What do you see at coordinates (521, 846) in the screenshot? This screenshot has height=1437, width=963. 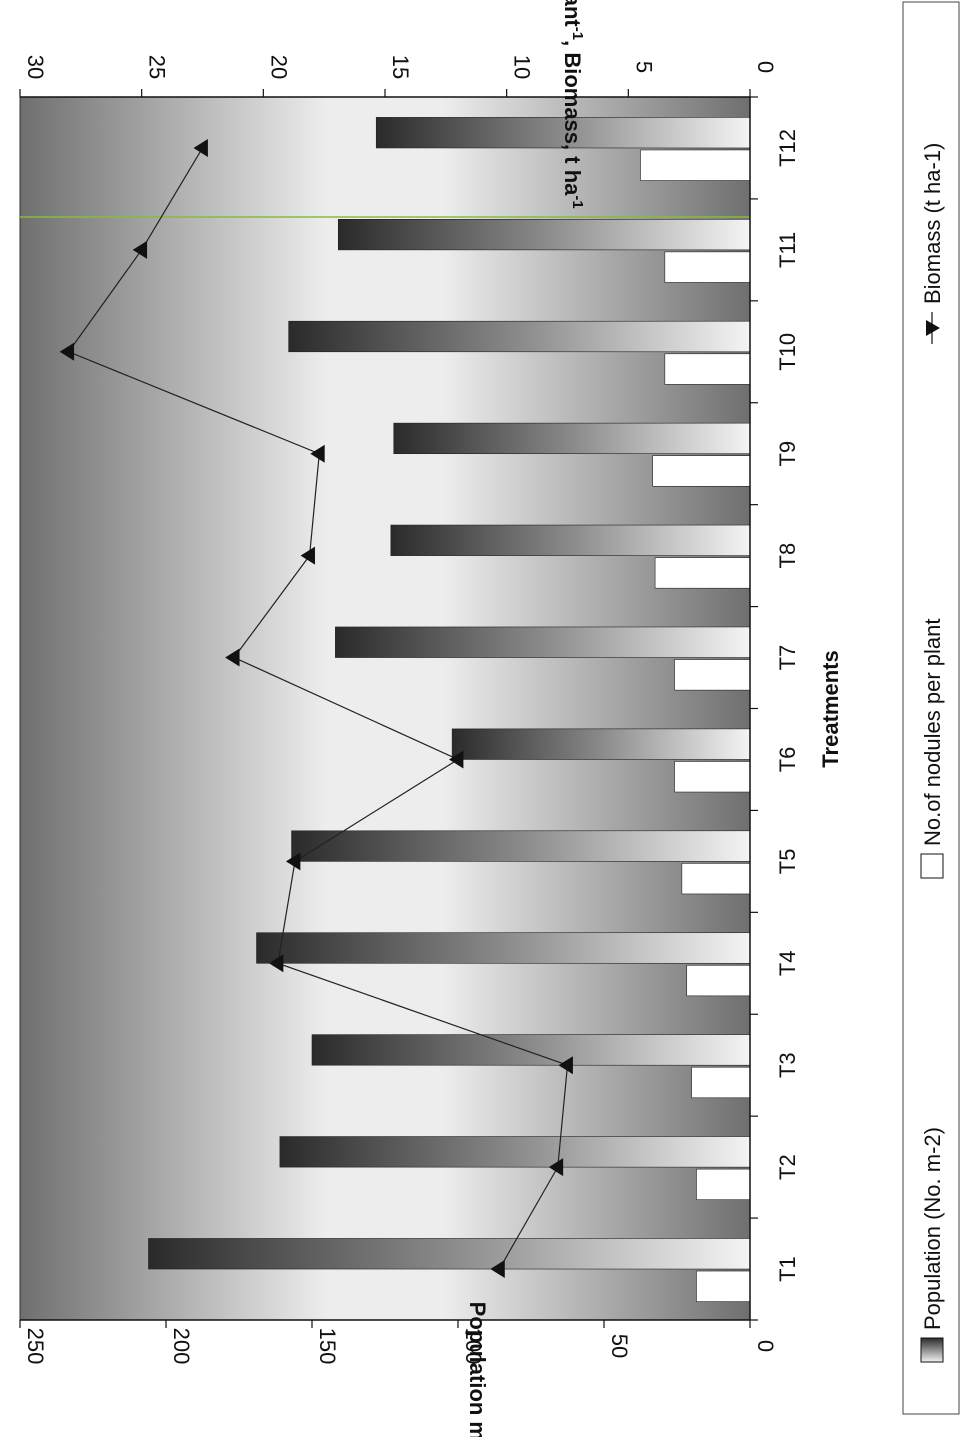 I see `population-bar-T5` at bounding box center [521, 846].